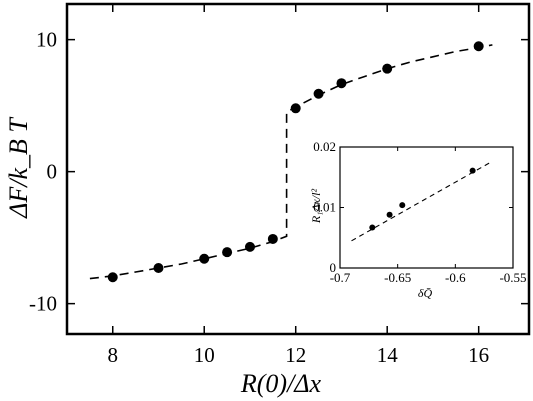 This screenshot has width=533, height=401. I want to click on y-tick-label: 10, so click(46, 40).